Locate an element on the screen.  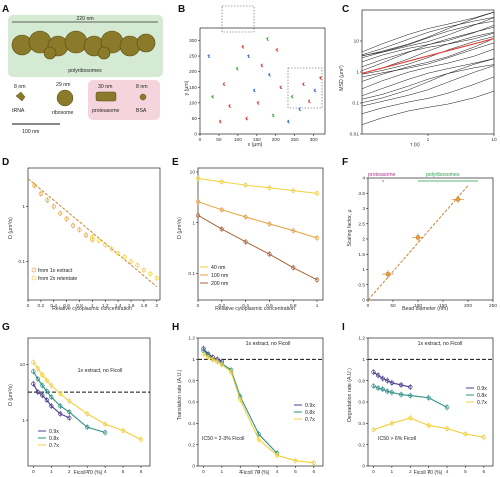
x-tick-label-i: 0 is located at coordinates (373, 472).